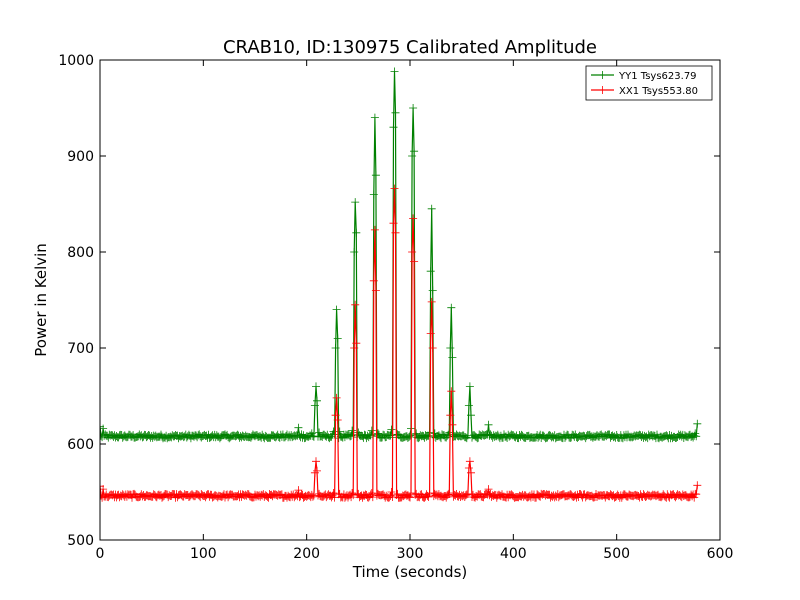 The height and width of the screenshot is (600, 800). I want to click on chart-title: CRAB10, ID:130975 Calibrated Amplitude, so click(410, 47).